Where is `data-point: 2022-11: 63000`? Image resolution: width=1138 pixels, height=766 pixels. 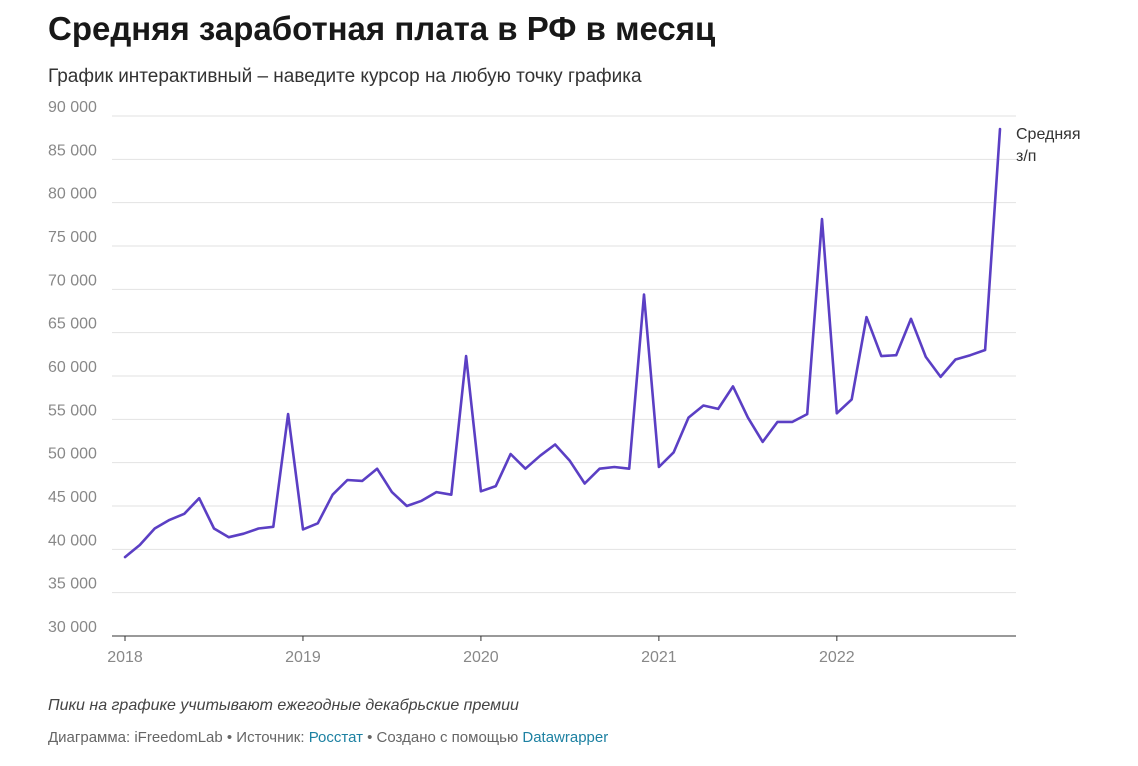 data-point: 2022-11: 63000 is located at coordinates (985, 350).